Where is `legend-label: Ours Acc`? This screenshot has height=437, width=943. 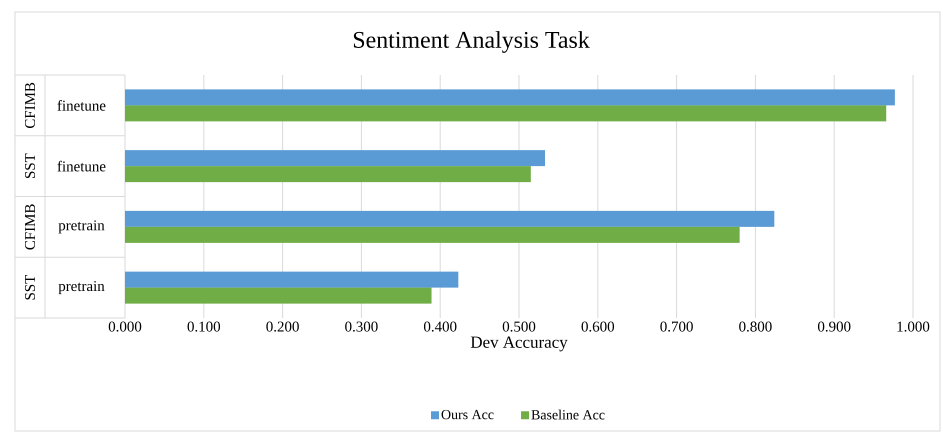
legend-label: Ours Acc is located at coordinates (468, 415).